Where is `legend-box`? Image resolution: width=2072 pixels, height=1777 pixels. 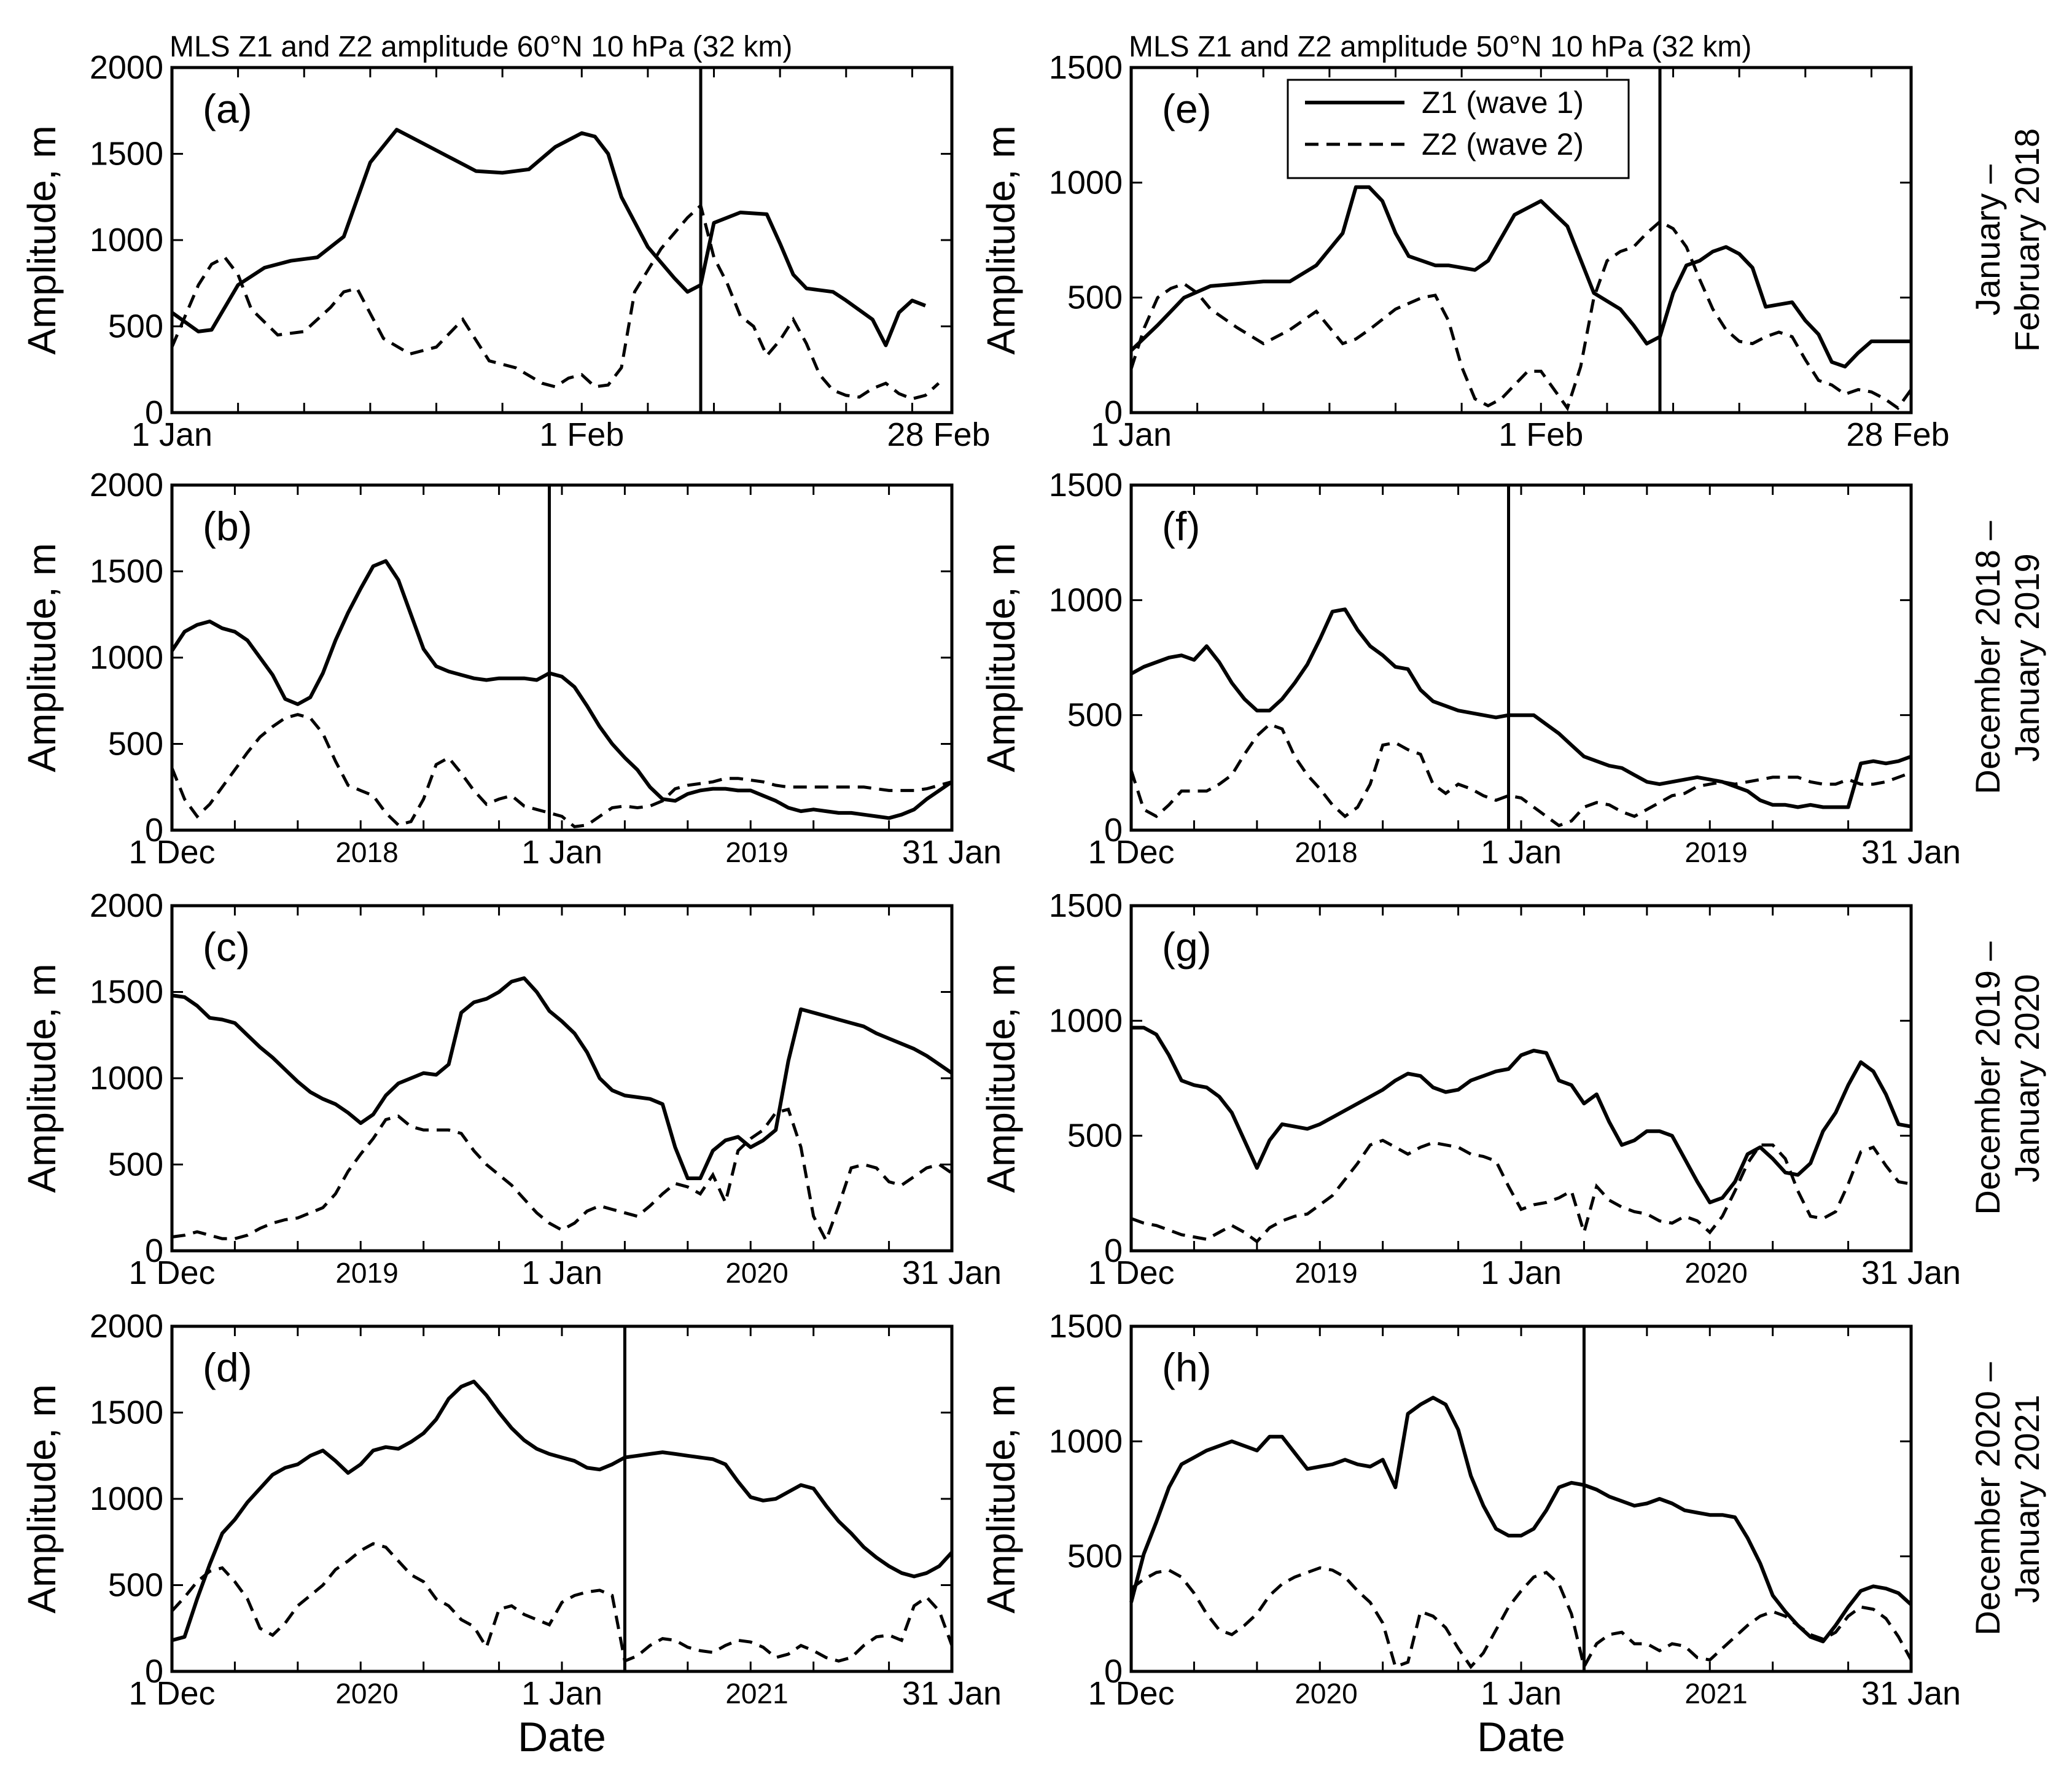 legend-box is located at coordinates (1458, 129).